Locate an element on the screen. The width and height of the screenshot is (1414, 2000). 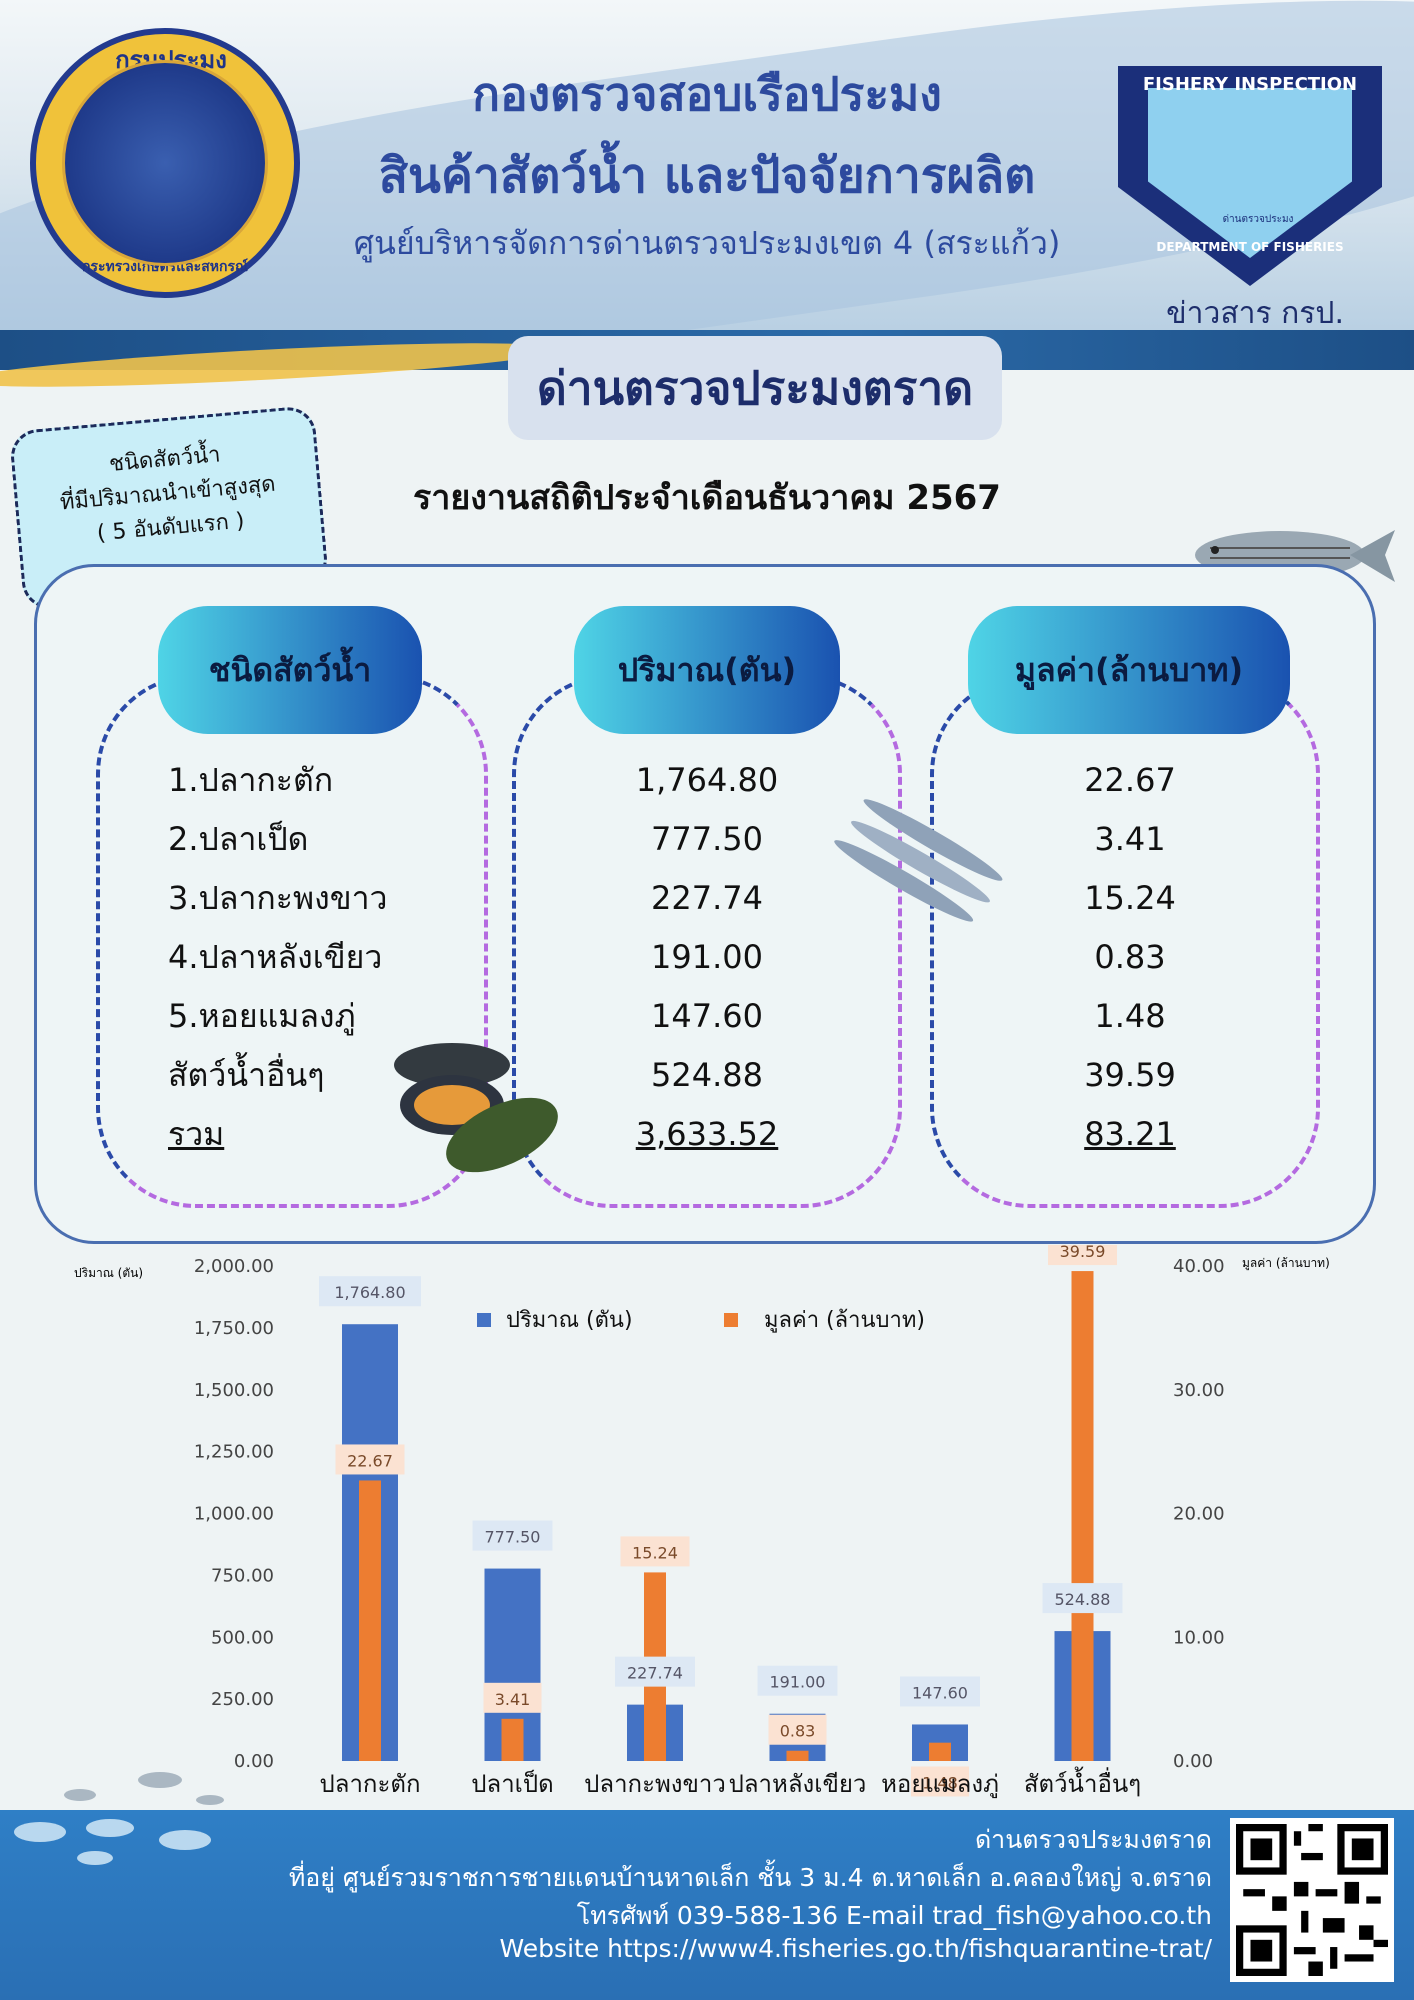
y2-tick-label: 20.00 is located at coordinates (1199, 1514).